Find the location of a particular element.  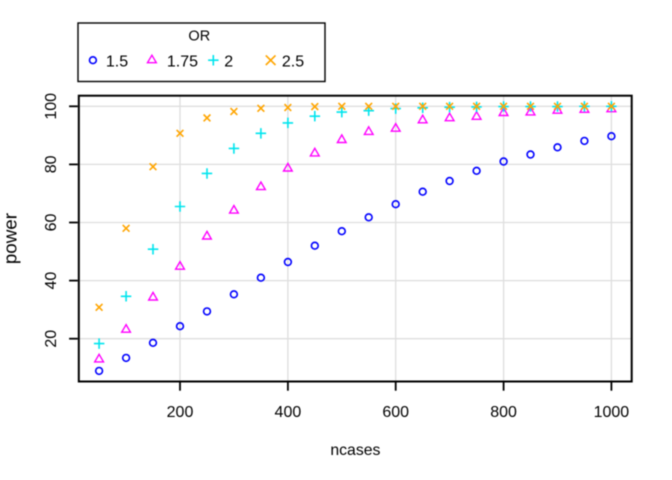

svg-text: 600 is located at coordinates (395, 412).